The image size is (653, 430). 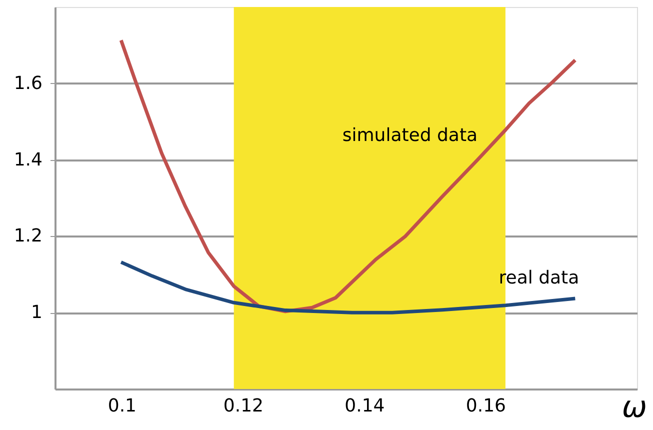 What do you see at coordinates (410, 135) in the screenshot?
I see `series-label: simulated data` at bounding box center [410, 135].